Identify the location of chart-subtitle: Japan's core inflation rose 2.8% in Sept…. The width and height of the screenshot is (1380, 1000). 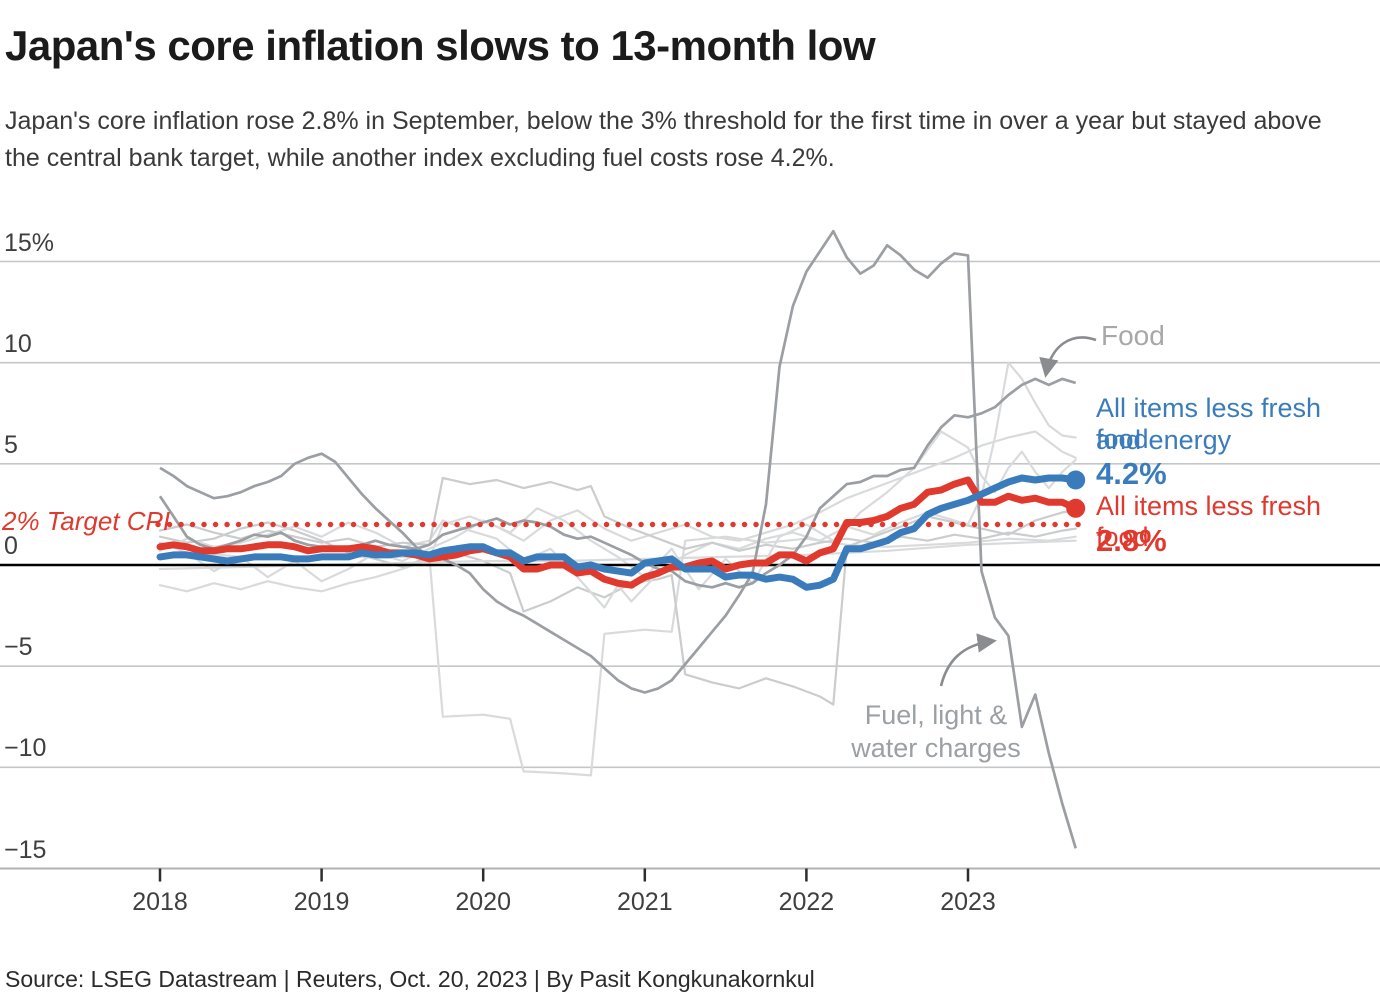
(663, 139).